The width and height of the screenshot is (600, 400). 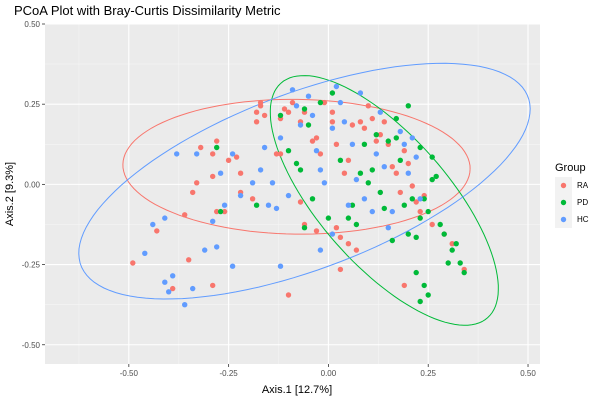 I want to click on y-tick-label: -0.25, so click(x=31, y=265).